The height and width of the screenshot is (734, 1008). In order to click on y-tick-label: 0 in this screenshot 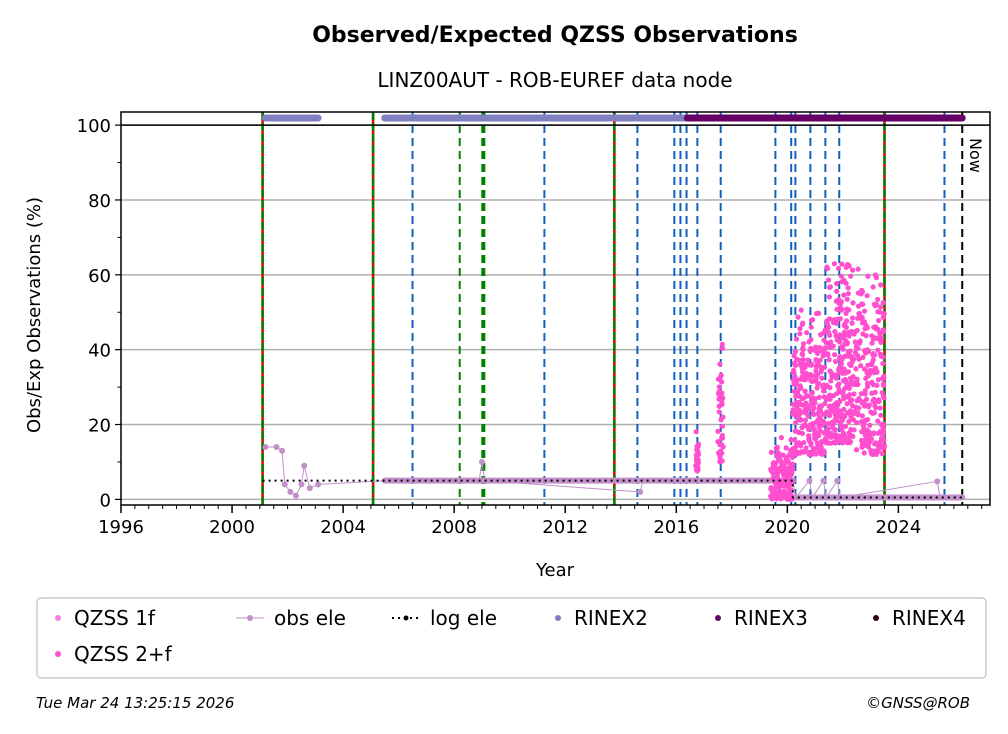, I will do `click(105, 500)`.